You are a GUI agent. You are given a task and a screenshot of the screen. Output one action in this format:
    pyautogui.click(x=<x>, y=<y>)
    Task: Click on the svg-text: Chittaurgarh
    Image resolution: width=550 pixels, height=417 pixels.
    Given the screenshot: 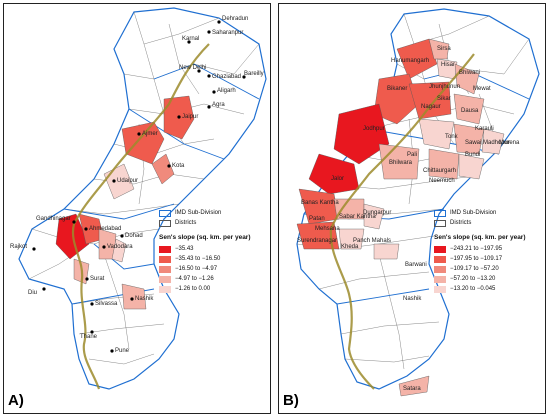 What is the action you would take?
    pyautogui.click(x=439, y=171)
    